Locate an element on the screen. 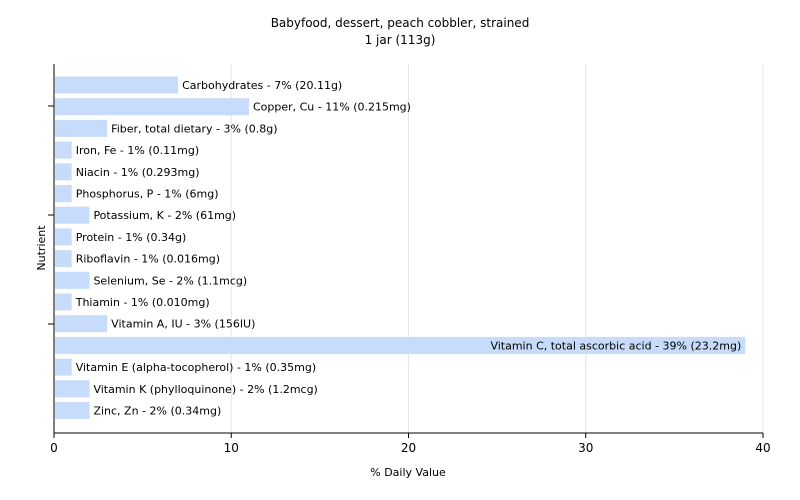  bar-label: Zinc, Zn - 2% (0.34mg) is located at coordinates (157, 411).